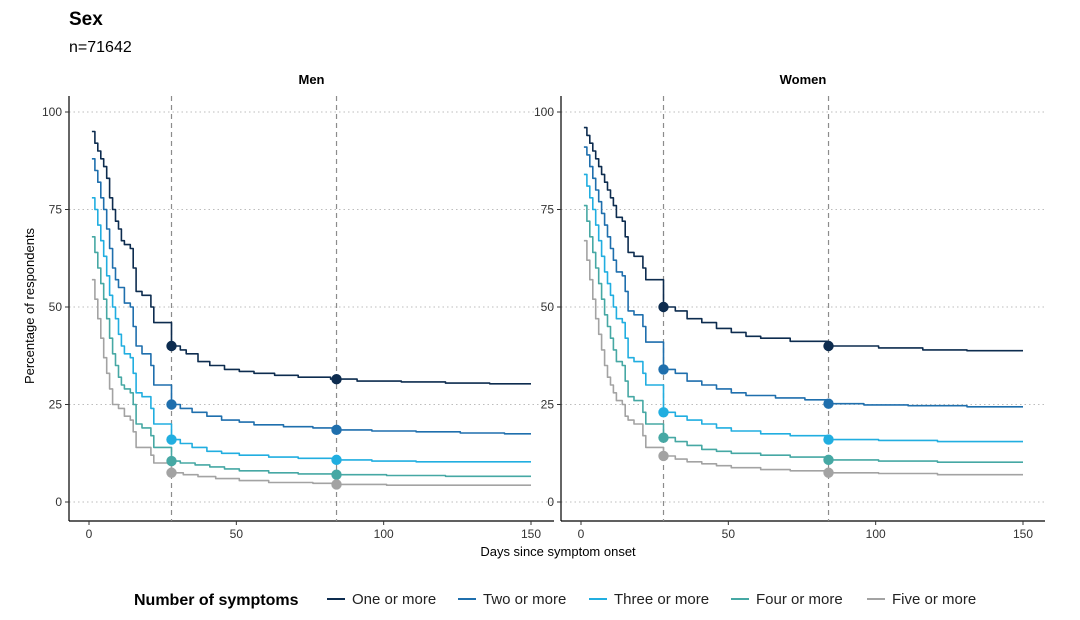 Image resolution: width=1080 pixels, height=620 pixels. What do you see at coordinates (661, 599) in the screenshot?
I see `legend-label-three-or-more: Three or more` at bounding box center [661, 599].